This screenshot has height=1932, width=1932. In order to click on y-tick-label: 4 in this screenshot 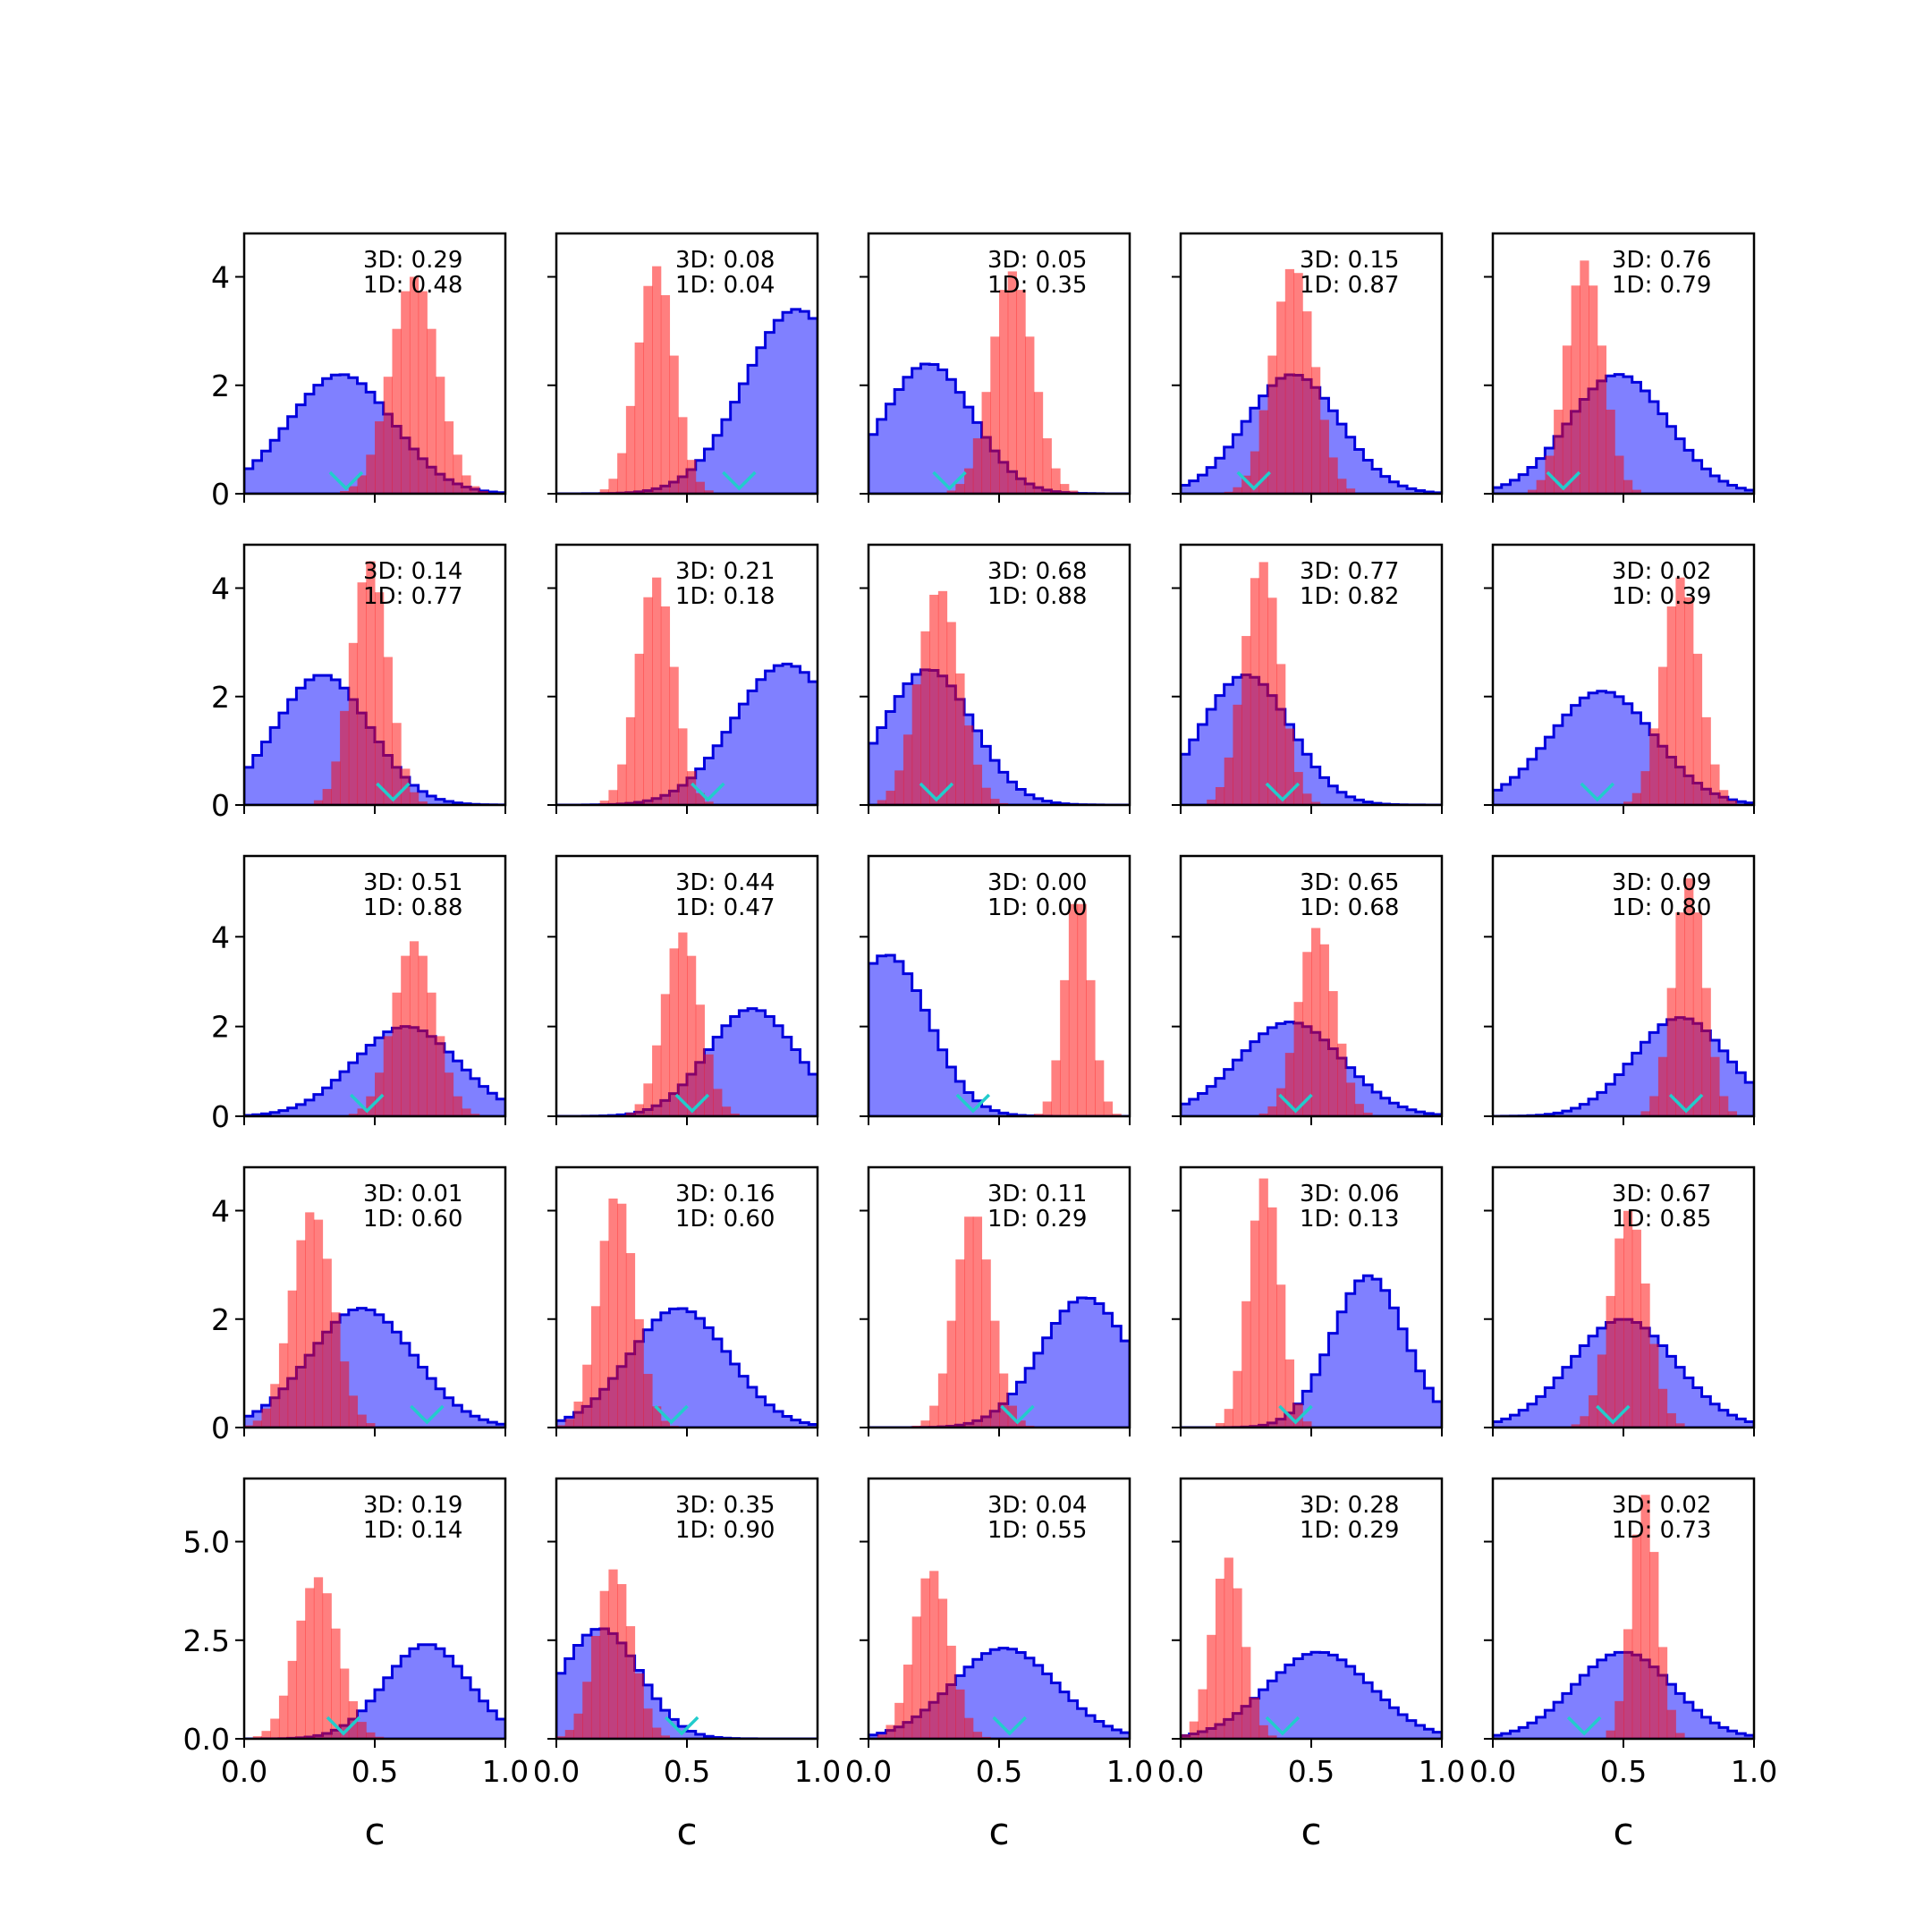, I will do `click(220, 277)`.